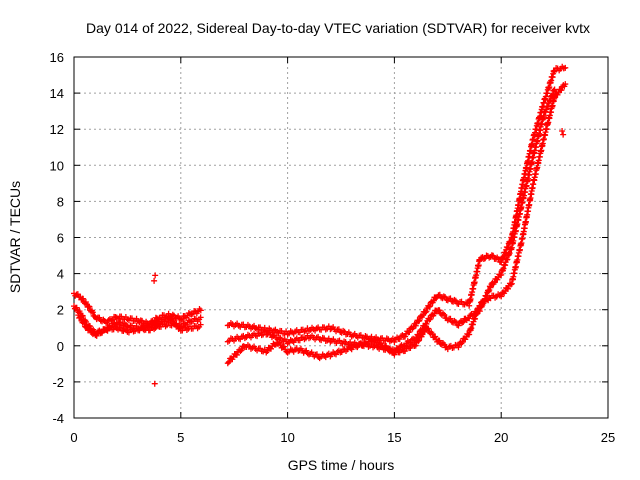 The height and width of the screenshot is (480, 640). Describe the element at coordinates (60, 274) in the screenshot. I see `y-tick-label: 4` at that location.